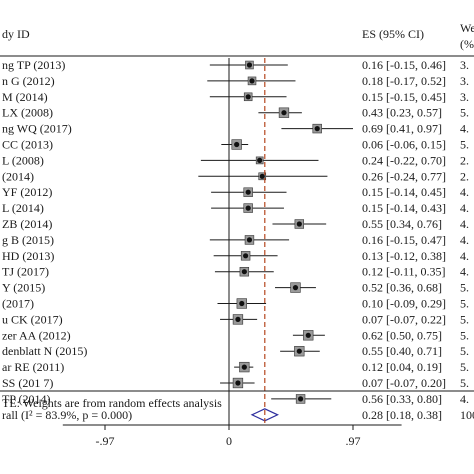 This screenshot has height=474, width=474. I want to click on study-row: ar RE (2011) 0.12 [0.04, 0.19] 5., so click(235, 367).